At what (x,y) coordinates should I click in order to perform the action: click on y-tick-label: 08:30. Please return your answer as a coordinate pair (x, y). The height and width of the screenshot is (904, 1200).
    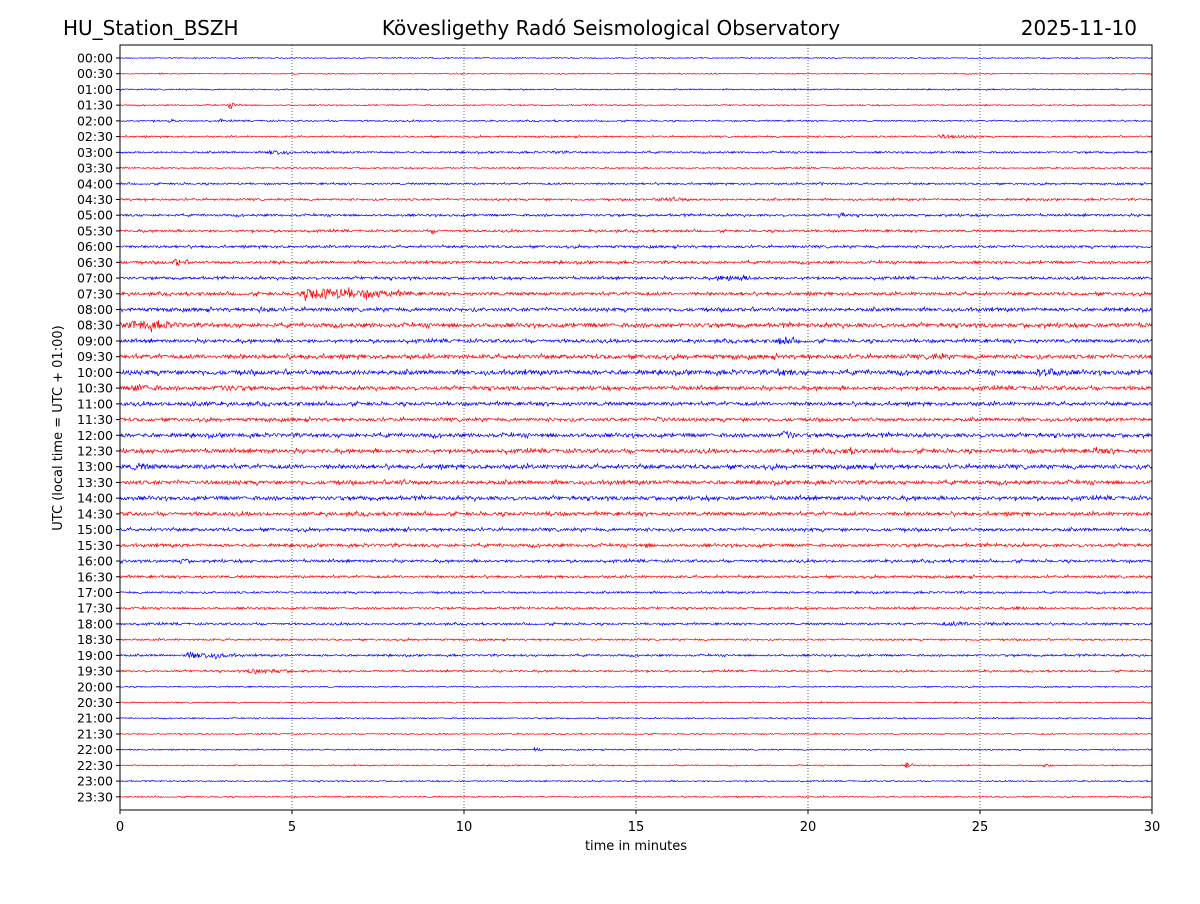
    Looking at the image, I should click on (95, 325).